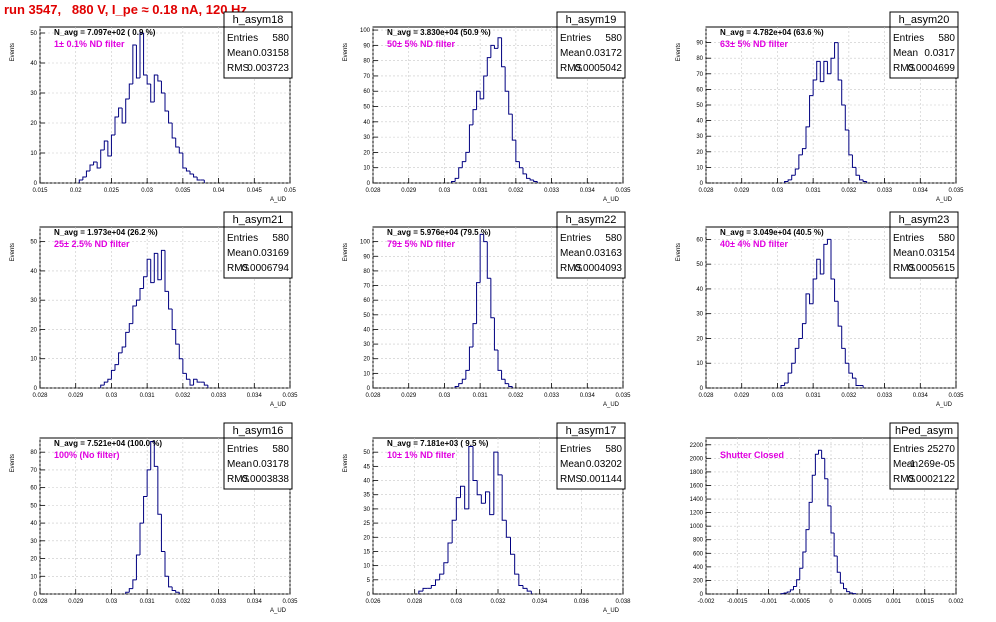  What do you see at coordinates (611, 611) in the screenshot?
I see `x-axis-label: A_UD` at bounding box center [611, 611].